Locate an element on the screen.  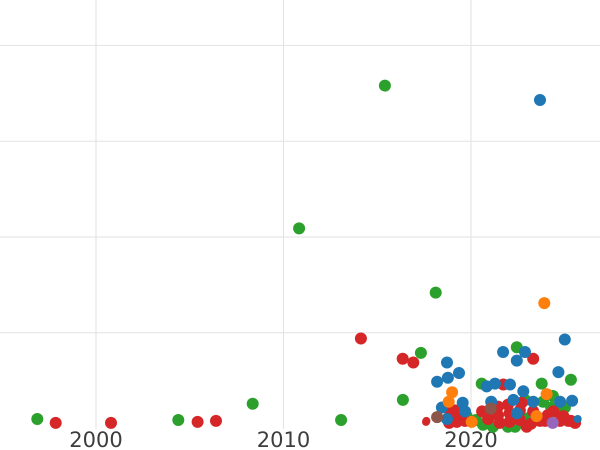
data-point-purple is located at coordinates (552, 422).